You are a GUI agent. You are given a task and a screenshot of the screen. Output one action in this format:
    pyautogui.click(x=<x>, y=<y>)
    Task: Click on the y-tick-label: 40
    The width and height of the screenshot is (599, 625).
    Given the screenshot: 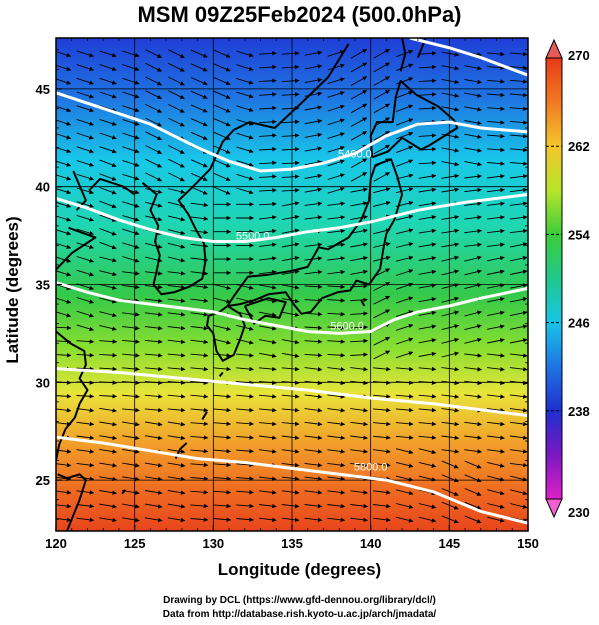 What is the action you would take?
    pyautogui.click(x=43, y=187)
    